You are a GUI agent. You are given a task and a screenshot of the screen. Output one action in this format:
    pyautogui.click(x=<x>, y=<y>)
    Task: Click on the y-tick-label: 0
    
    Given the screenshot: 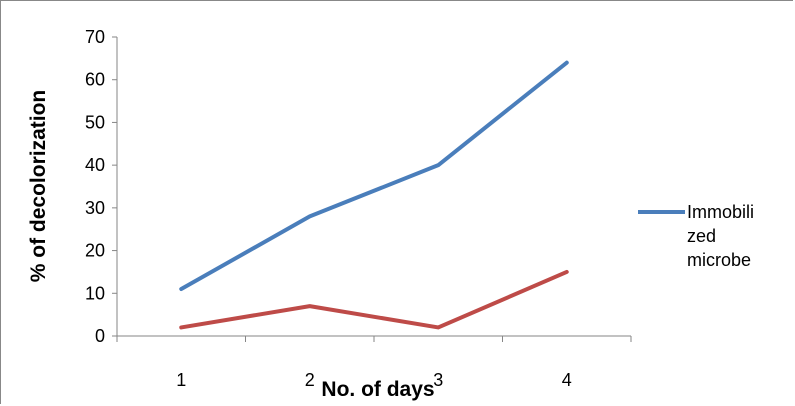 What is the action you would take?
    pyautogui.click(x=100, y=336)
    